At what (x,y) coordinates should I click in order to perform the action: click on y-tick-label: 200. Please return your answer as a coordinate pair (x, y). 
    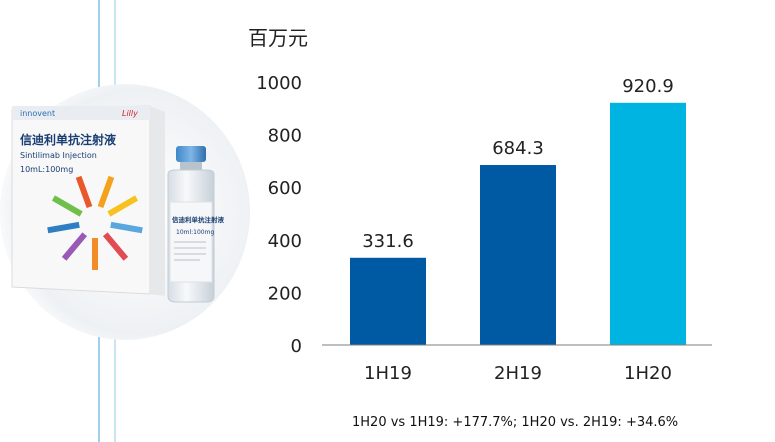
    Looking at the image, I should click on (285, 293).